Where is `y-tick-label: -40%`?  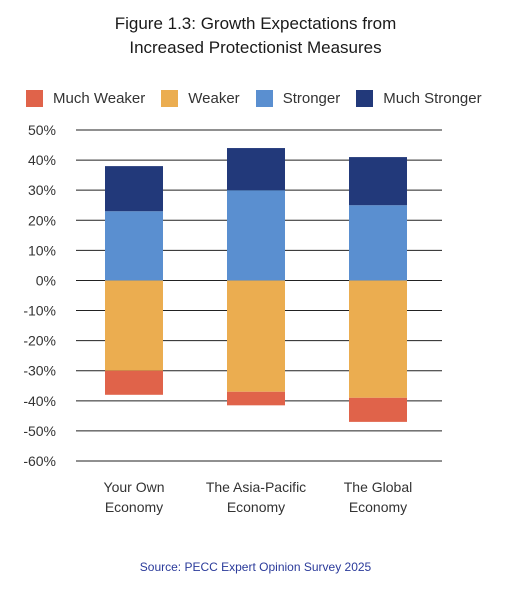 y-tick-label: -40% is located at coordinates (39, 401).